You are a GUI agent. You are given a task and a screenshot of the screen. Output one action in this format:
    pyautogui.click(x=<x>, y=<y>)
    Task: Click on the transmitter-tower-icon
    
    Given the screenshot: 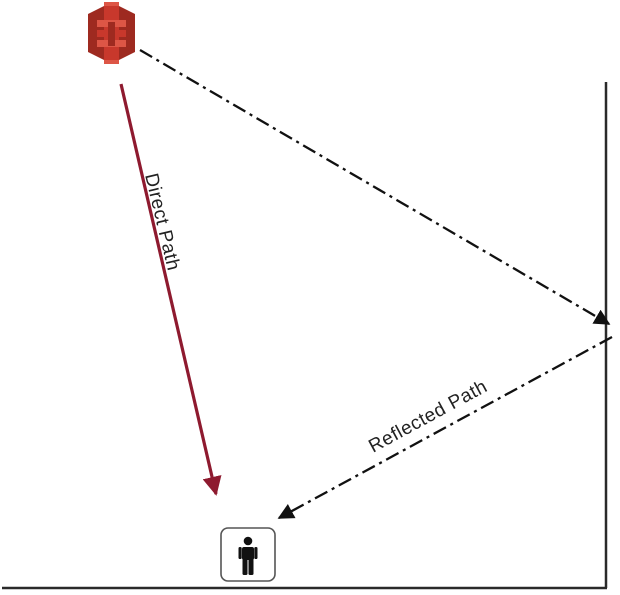 What is the action you would take?
    pyautogui.click(x=111, y=33)
    